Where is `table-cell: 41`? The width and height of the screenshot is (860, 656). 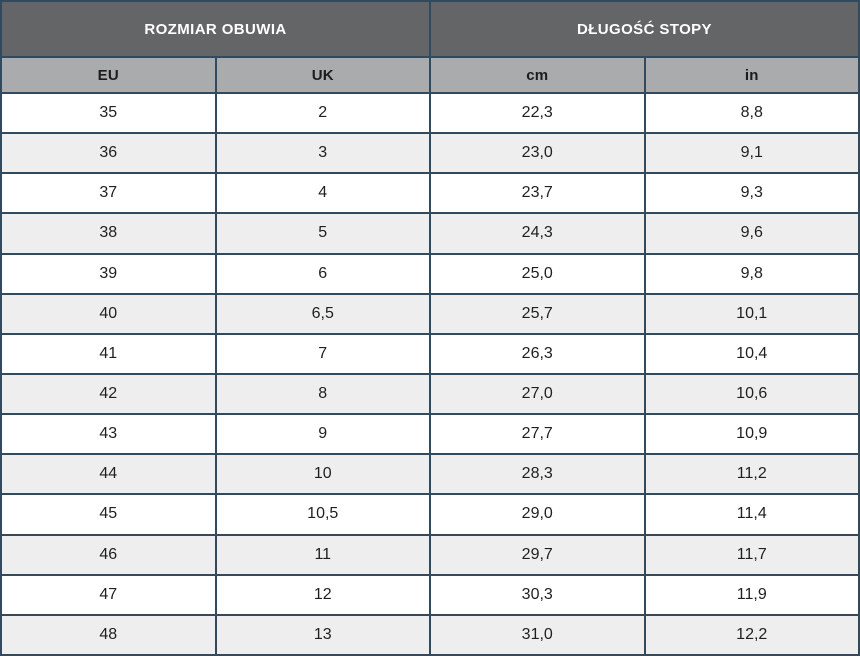 table-cell: 41 is located at coordinates (108, 353).